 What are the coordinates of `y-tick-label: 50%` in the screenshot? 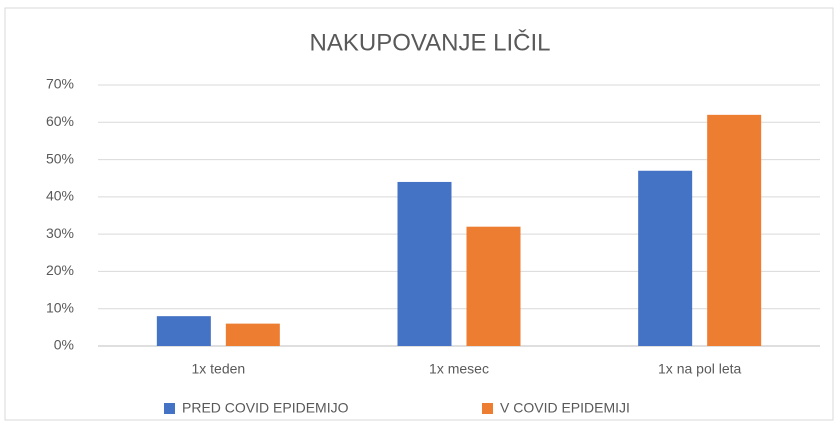 It's located at (60, 158).